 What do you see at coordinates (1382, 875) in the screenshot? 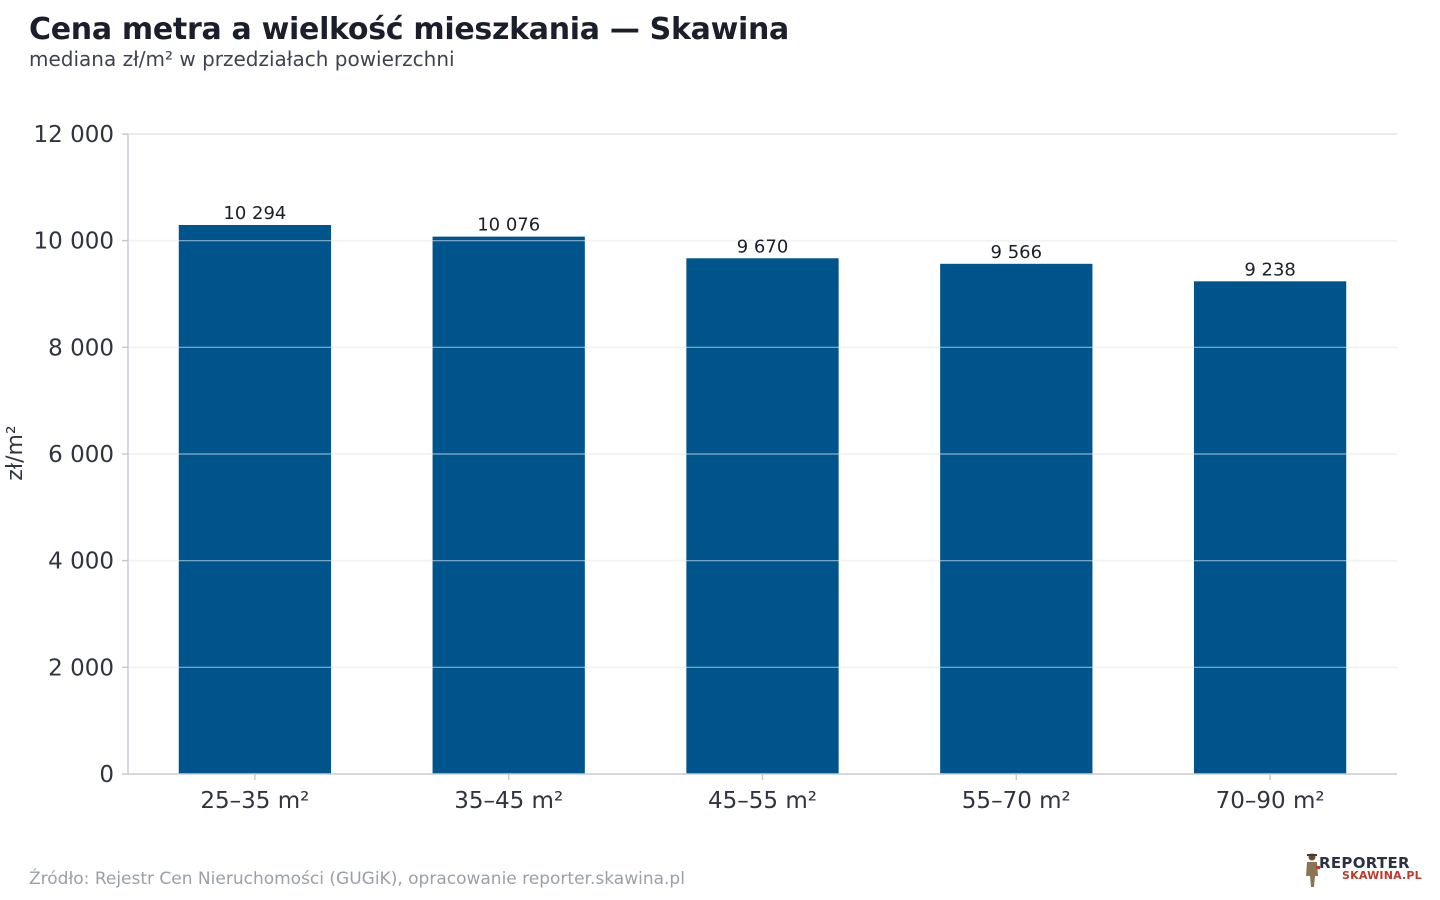
I see `logo-text-skawina: SKAWINA.PL` at bounding box center [1382, 875].